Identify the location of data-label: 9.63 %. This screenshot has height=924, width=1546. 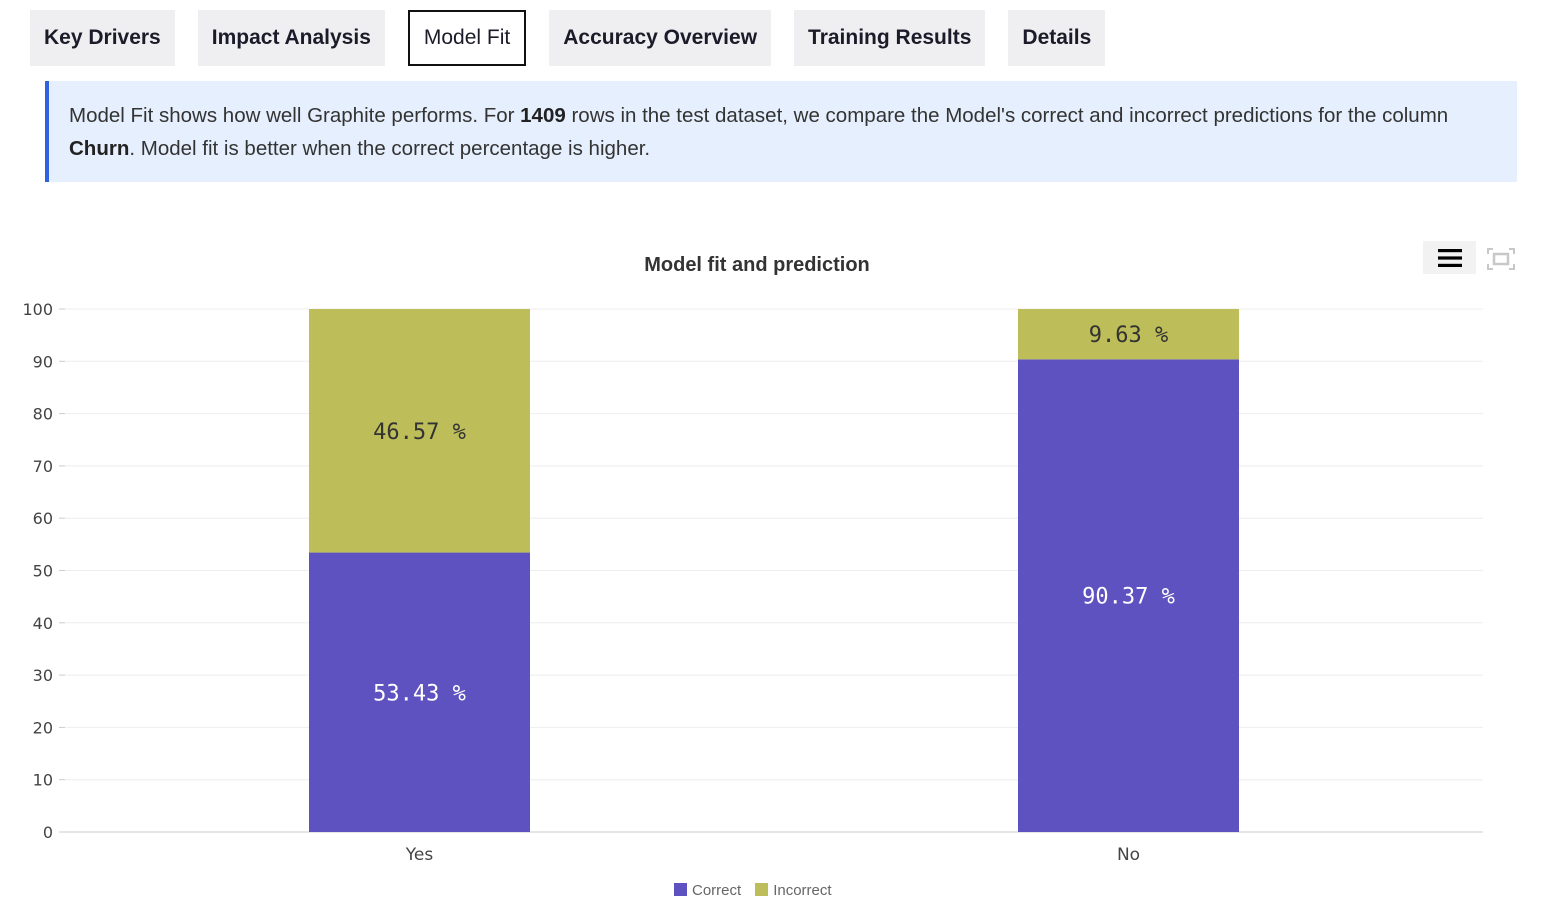
(1128, 335).